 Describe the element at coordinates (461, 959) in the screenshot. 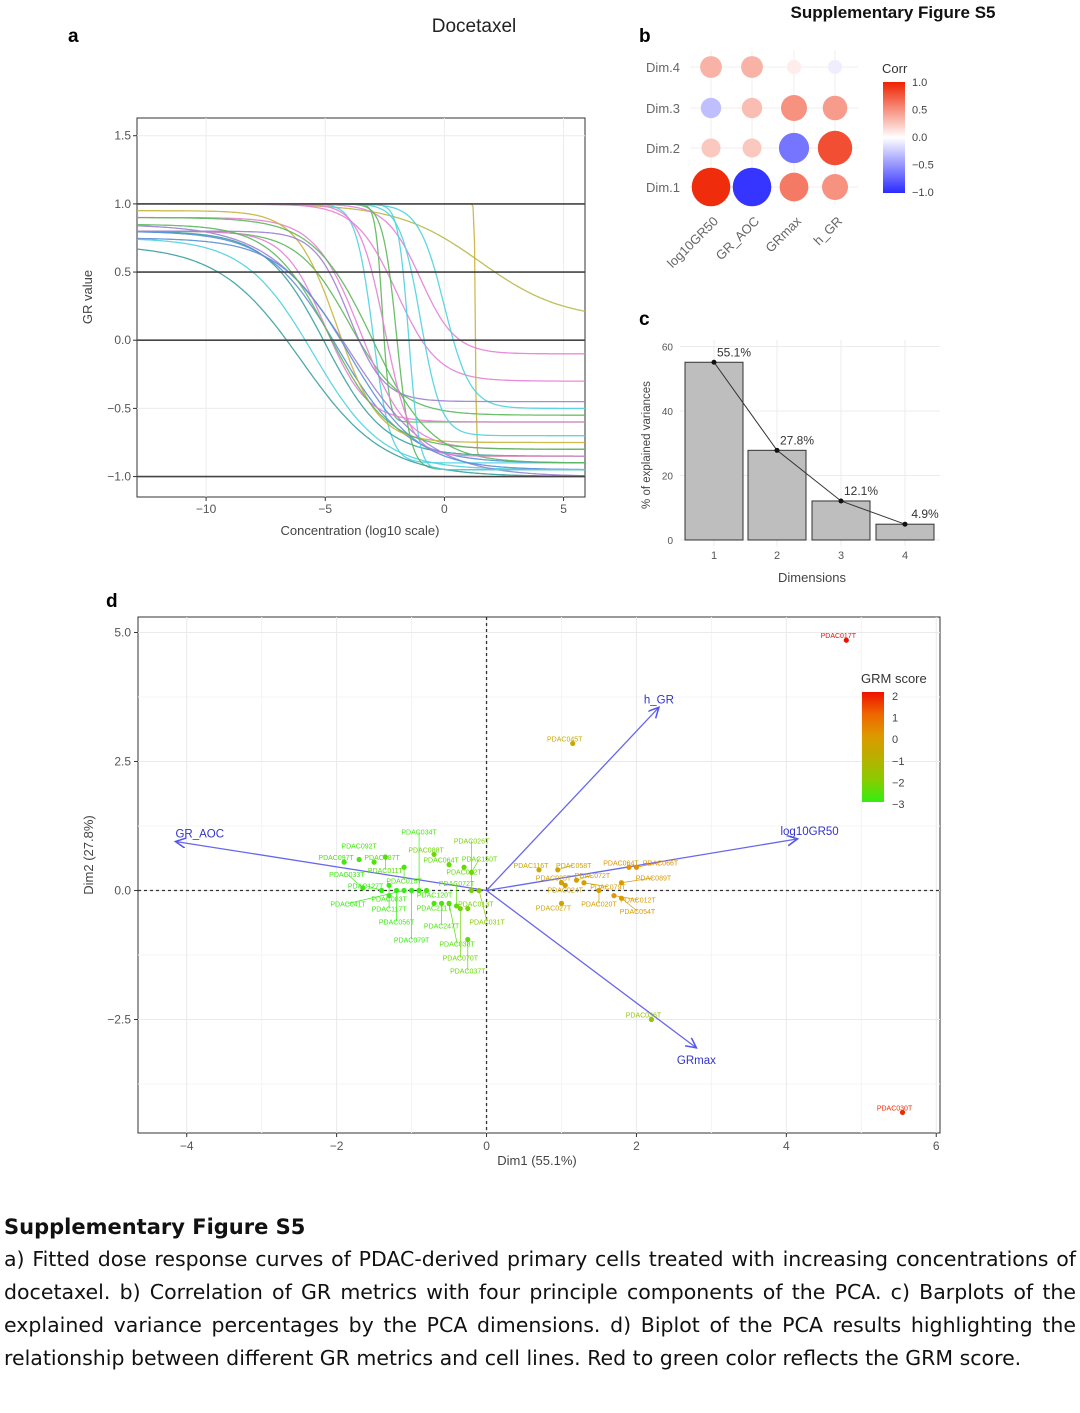

I see `point-label: PDAC070T` at that location.